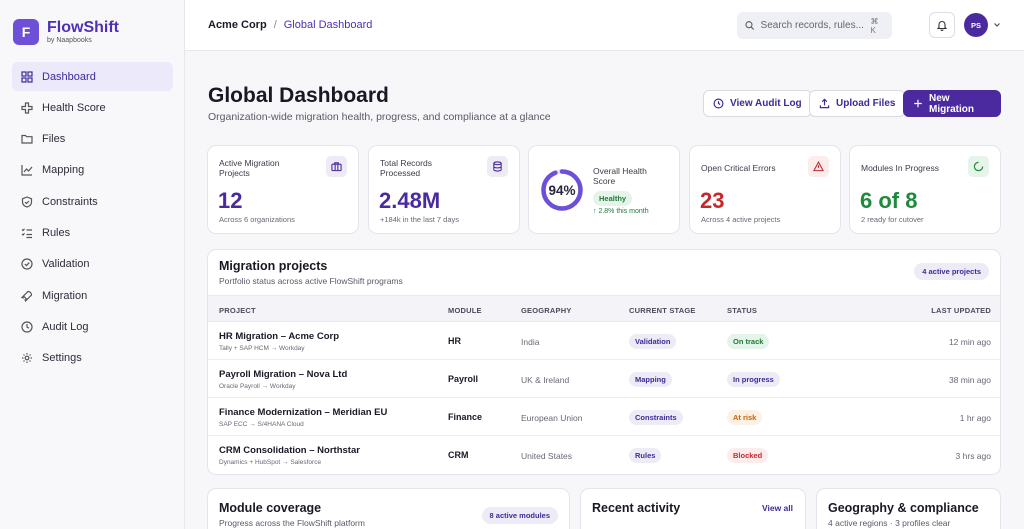  I want to click on shield-icon, so click(27, 202).